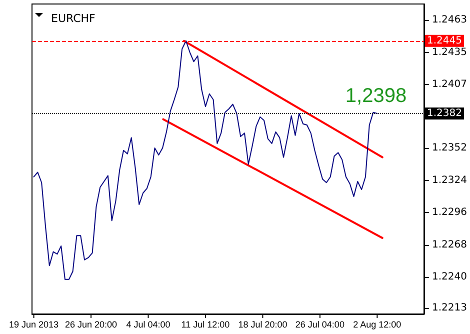 This screenshot has height=334, width=470. I want to click on x-tick-label: 4 Jul 04:00, so click(148, 325).